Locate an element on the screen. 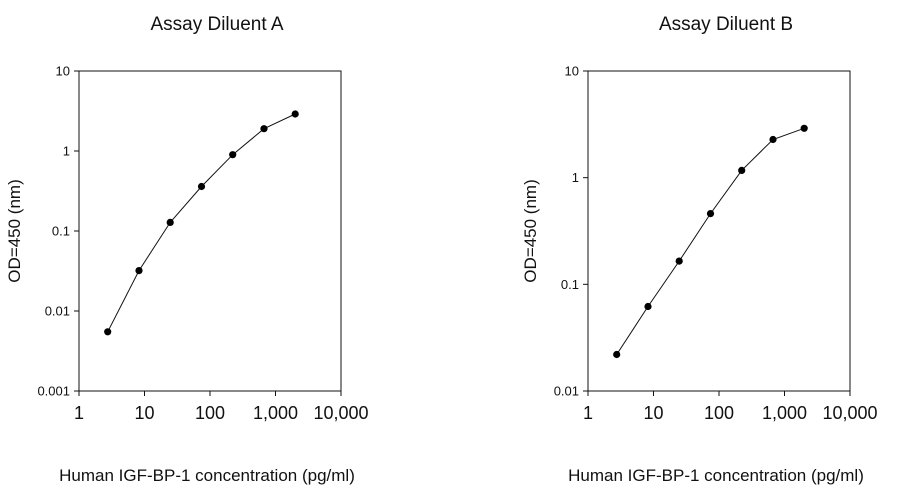  y-tick-label: 0.001 is located at coordinates (53, 391).